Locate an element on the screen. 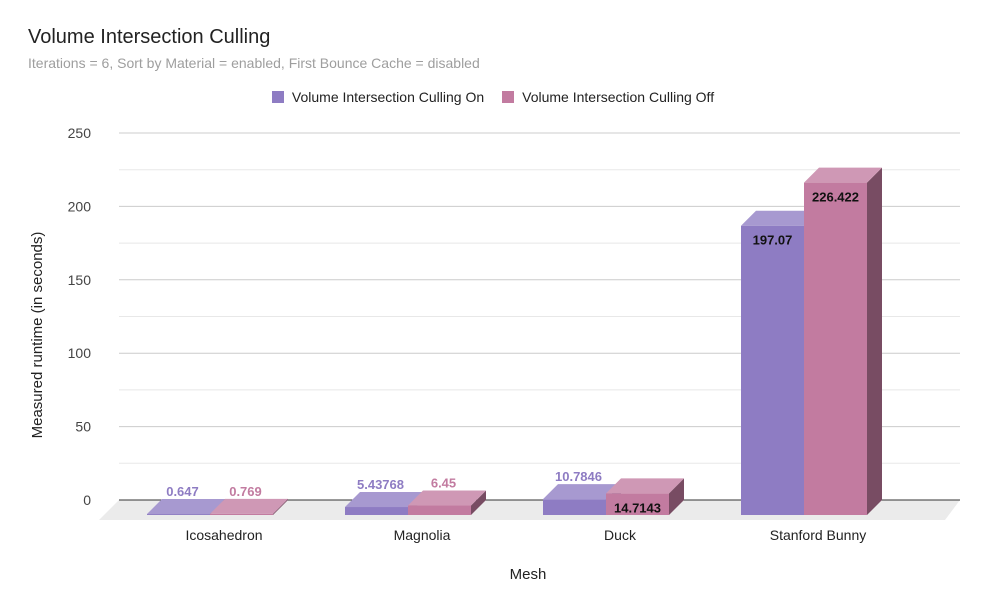 The width and height of the screenshot is (986, 606). y-tick-label: 150 is located at coordinates (80, 280).